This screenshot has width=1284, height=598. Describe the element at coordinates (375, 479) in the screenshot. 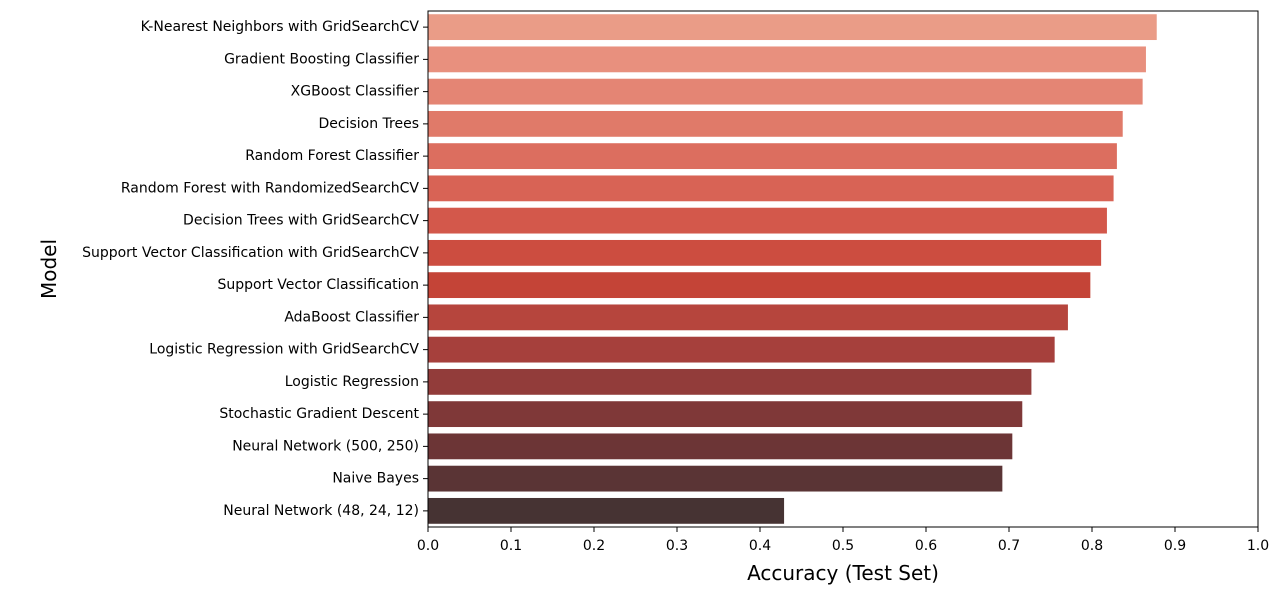

I see `y-tick-label: Naive Bayes` at that location.